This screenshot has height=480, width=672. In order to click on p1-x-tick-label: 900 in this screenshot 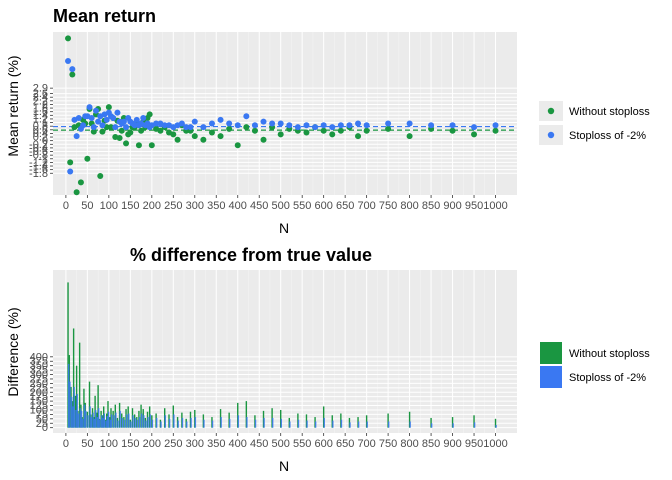, I will do `click(452, 206)`.